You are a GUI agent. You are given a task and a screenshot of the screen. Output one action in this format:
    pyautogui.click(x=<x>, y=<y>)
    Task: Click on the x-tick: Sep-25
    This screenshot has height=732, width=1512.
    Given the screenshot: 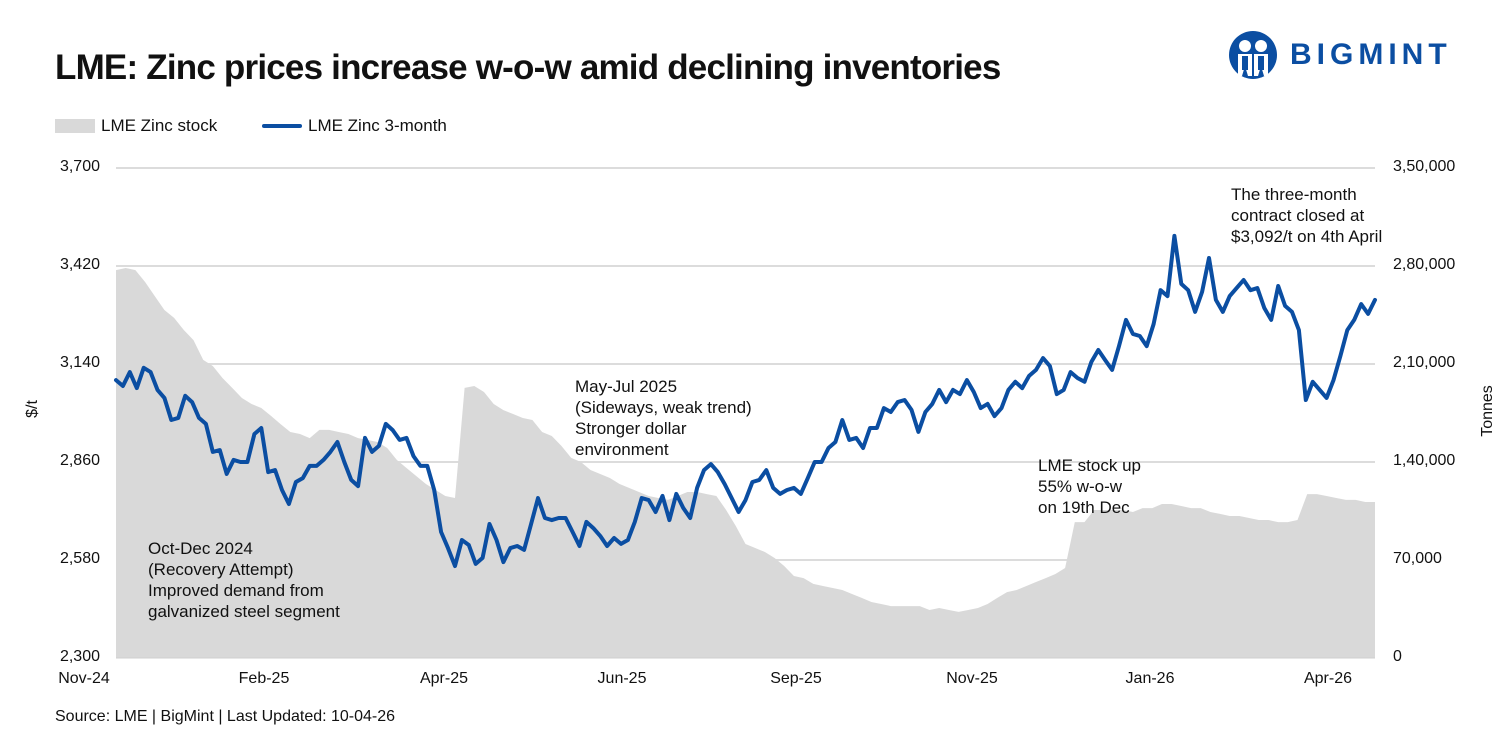 What is the action you would take?
    pyautogui.click(x=796, y=678)
    